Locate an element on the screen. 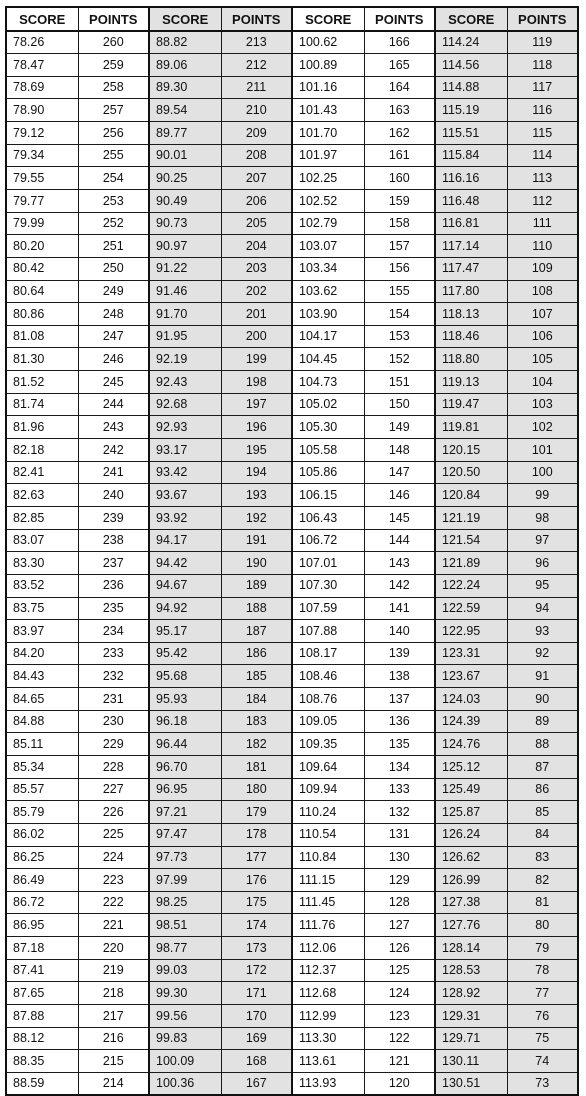 The height and width of the screenshot is (1096, 586). score-cell: 97.99 is located at coordinates (185, 880).